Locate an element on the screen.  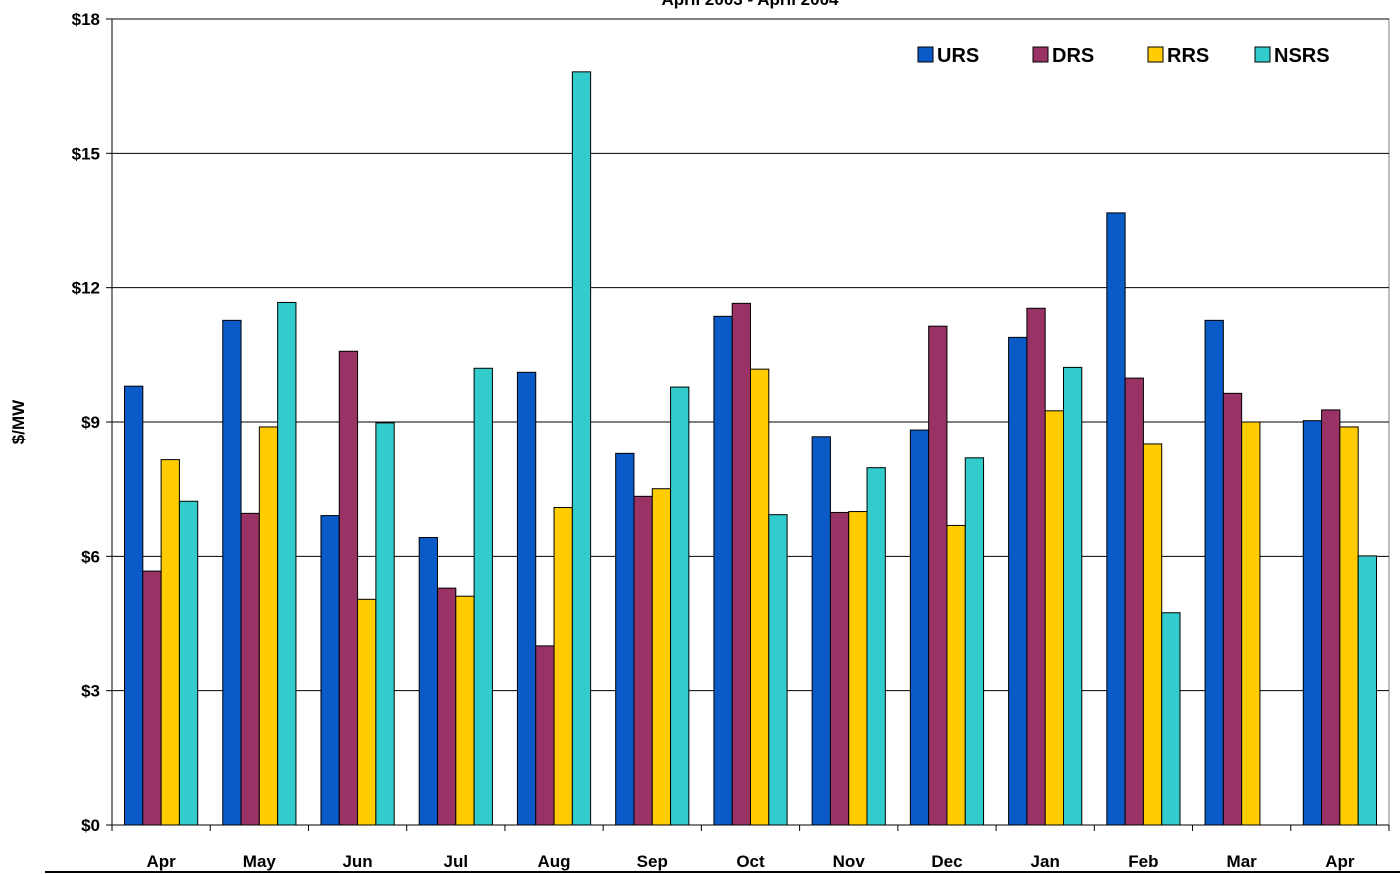
bar-drs-nov is located at coordinates (839, 668).